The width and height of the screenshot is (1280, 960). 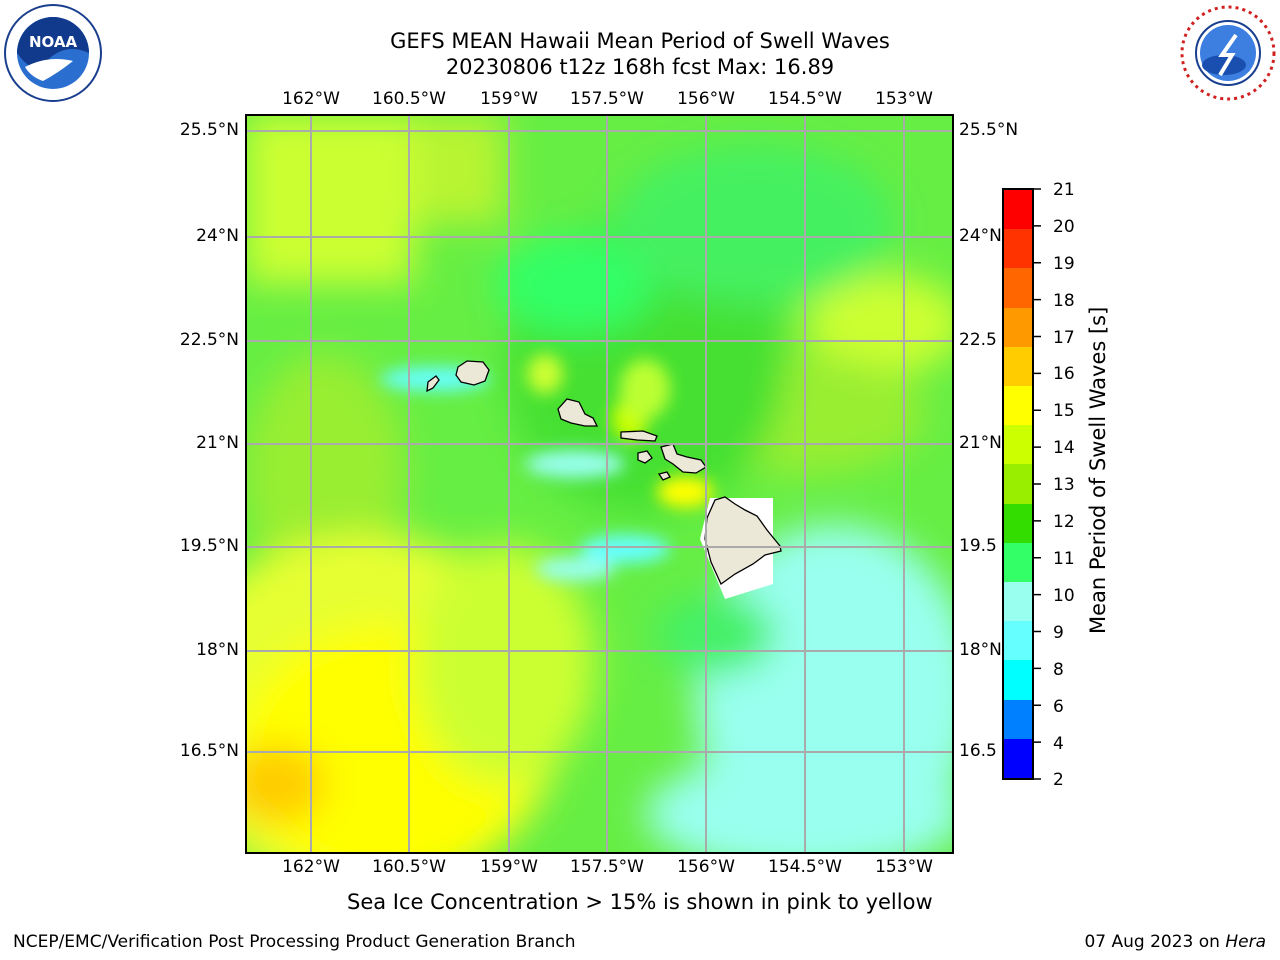 I want to click on lon-label-top: 156°W, so click(x=706, y=99).